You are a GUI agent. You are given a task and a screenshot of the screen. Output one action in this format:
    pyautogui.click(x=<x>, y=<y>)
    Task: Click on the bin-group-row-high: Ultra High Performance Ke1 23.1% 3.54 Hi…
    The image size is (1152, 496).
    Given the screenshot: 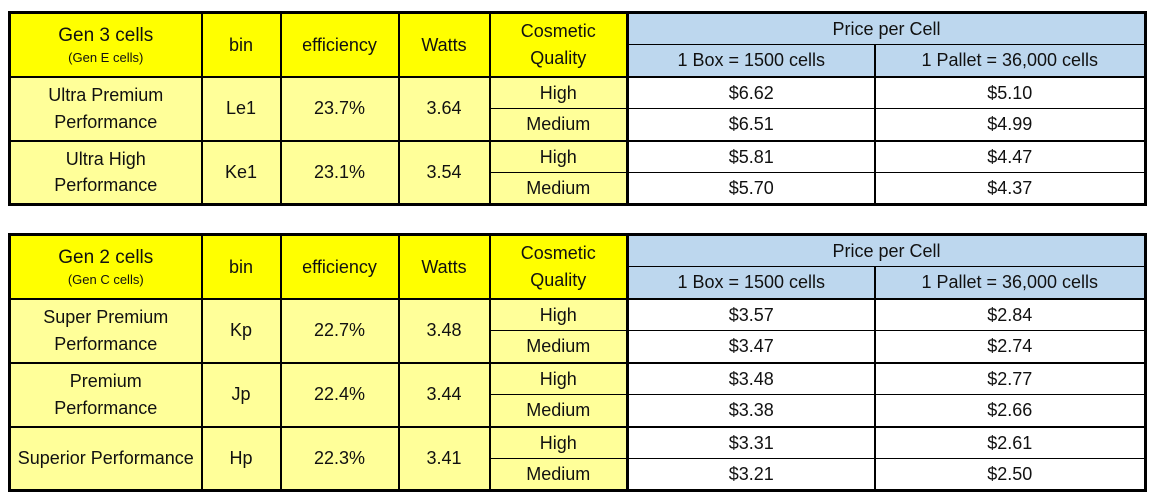 What is the action you would take?
    pyautogui.click(x=577, y=172)
    